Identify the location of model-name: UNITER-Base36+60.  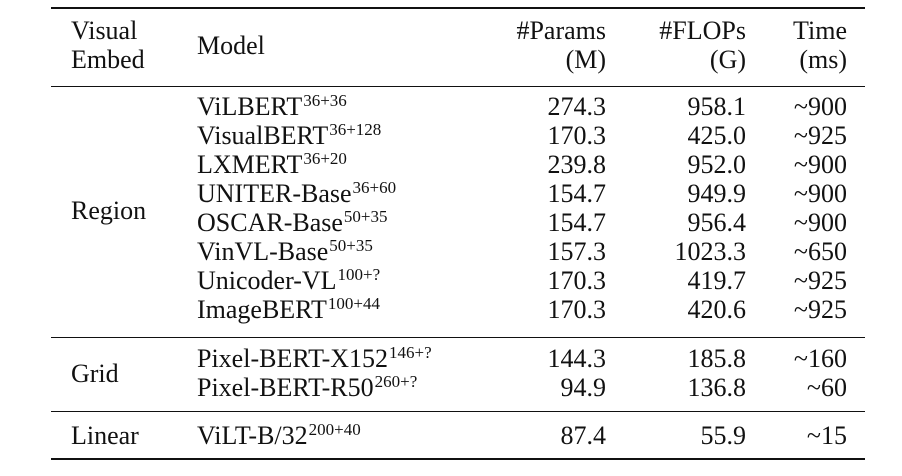
(297, 194).